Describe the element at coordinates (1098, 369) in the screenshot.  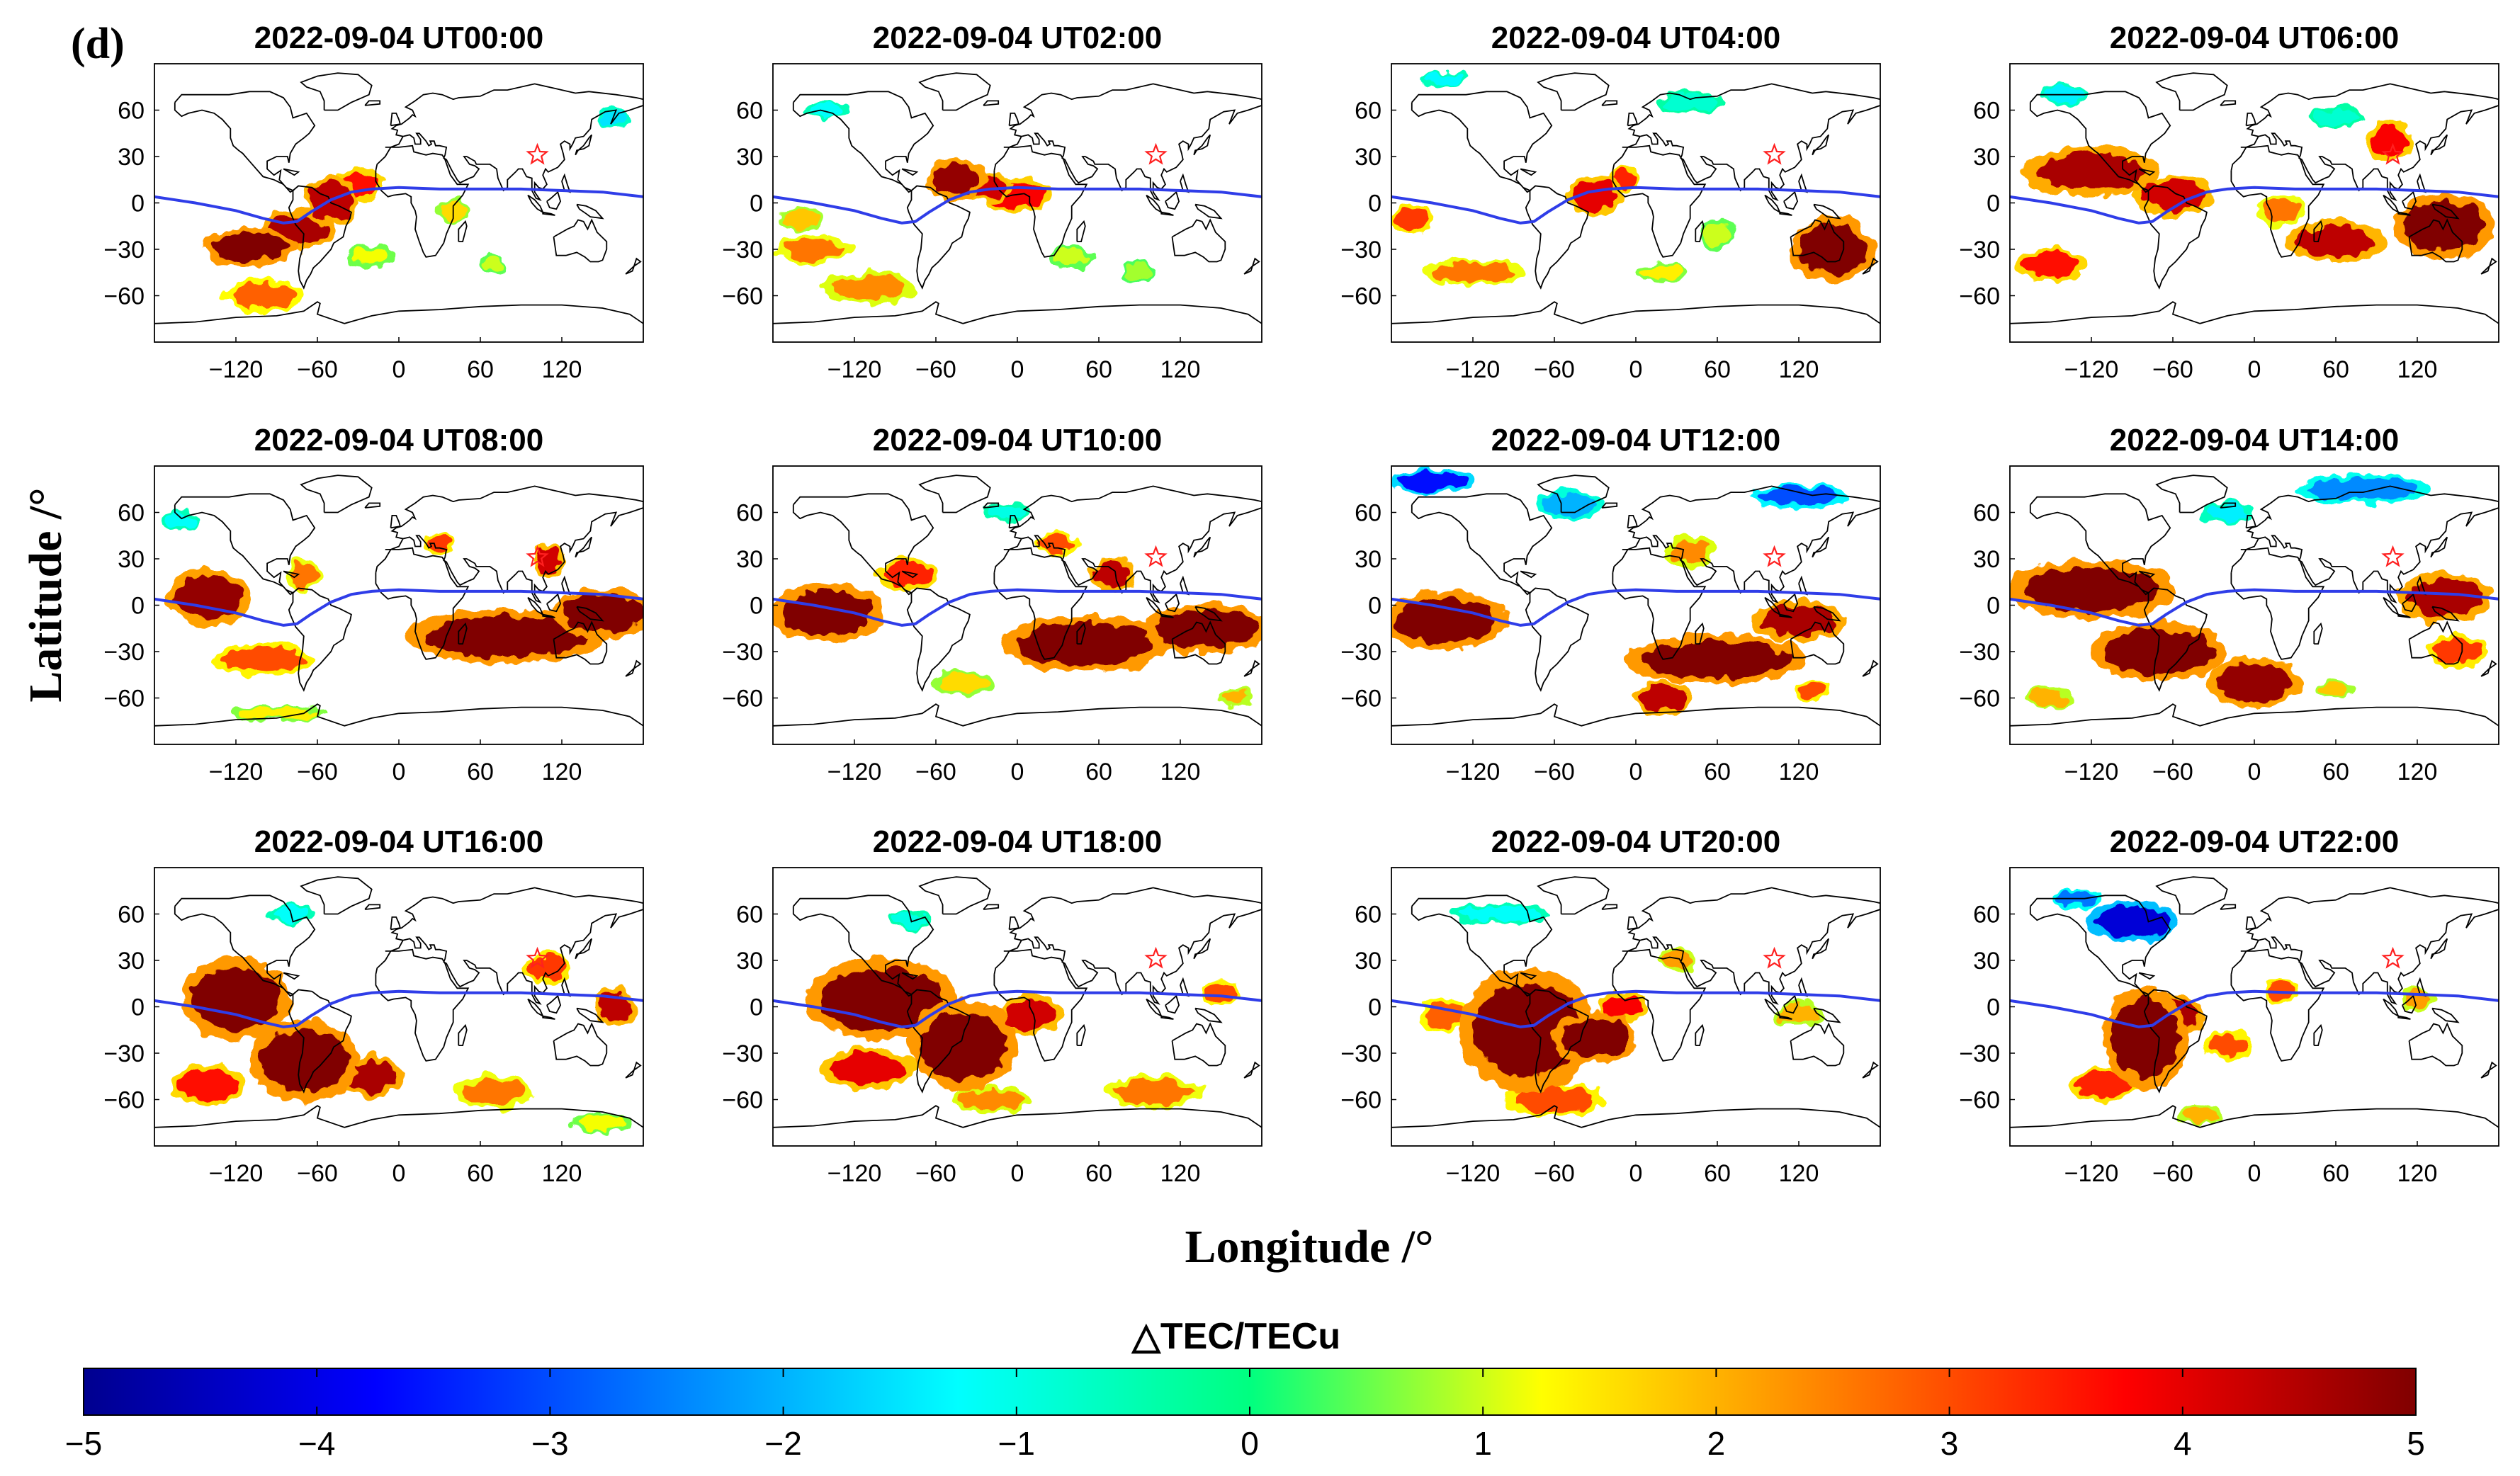
I see `x-tick-label: 60` at that location.